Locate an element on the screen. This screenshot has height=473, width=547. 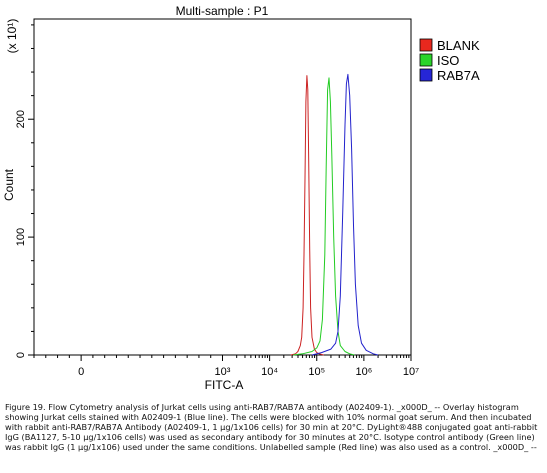
legend-label-iso: ISO is located at coordinates (448, 60).